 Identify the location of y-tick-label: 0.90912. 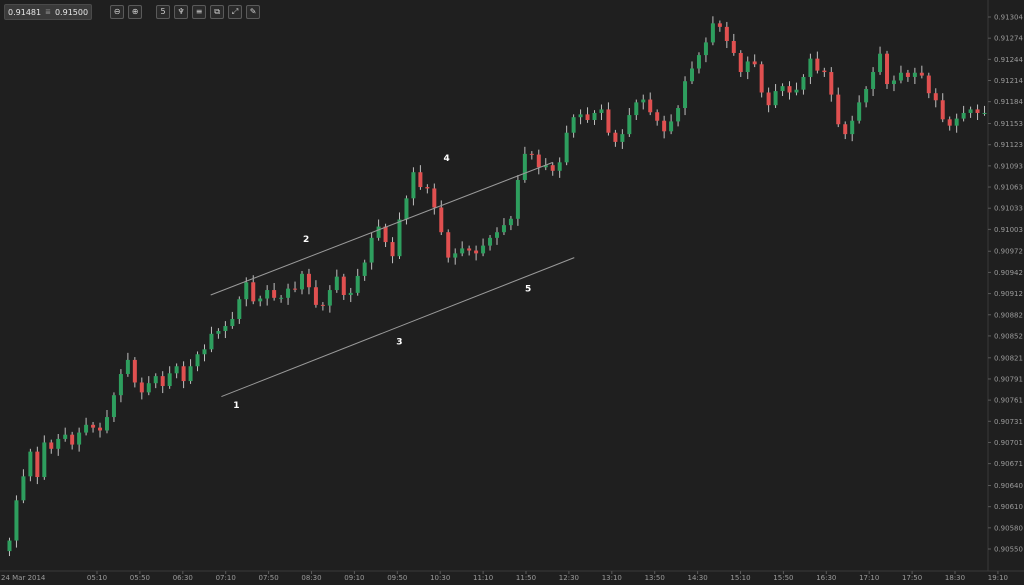
(1008, 294).